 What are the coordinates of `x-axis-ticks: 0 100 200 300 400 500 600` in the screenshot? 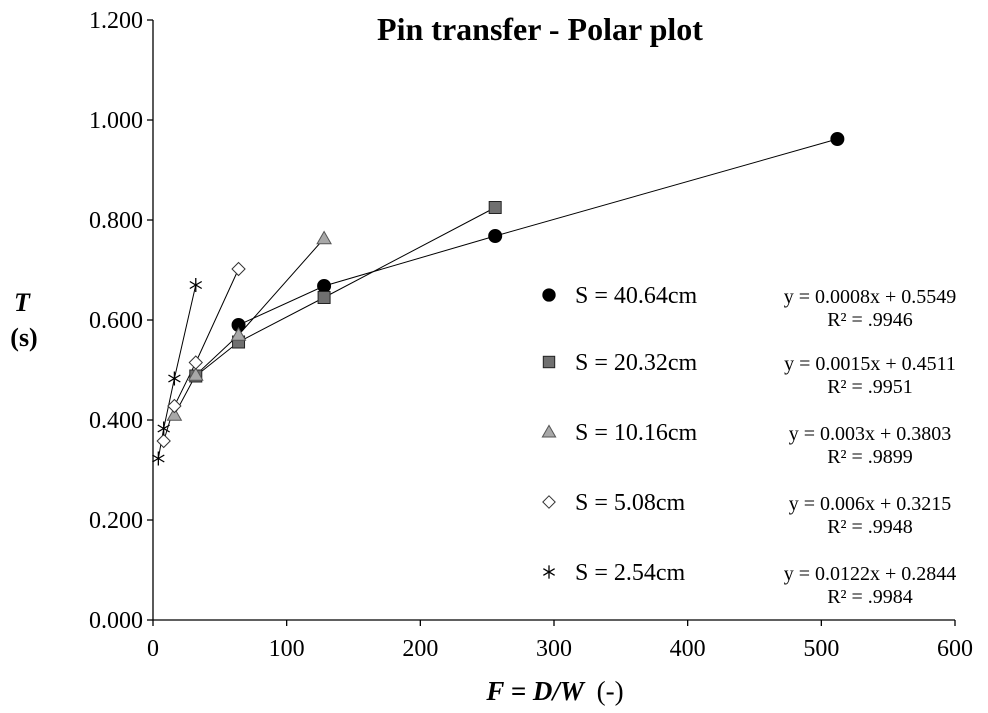 It's located at (560, 641).